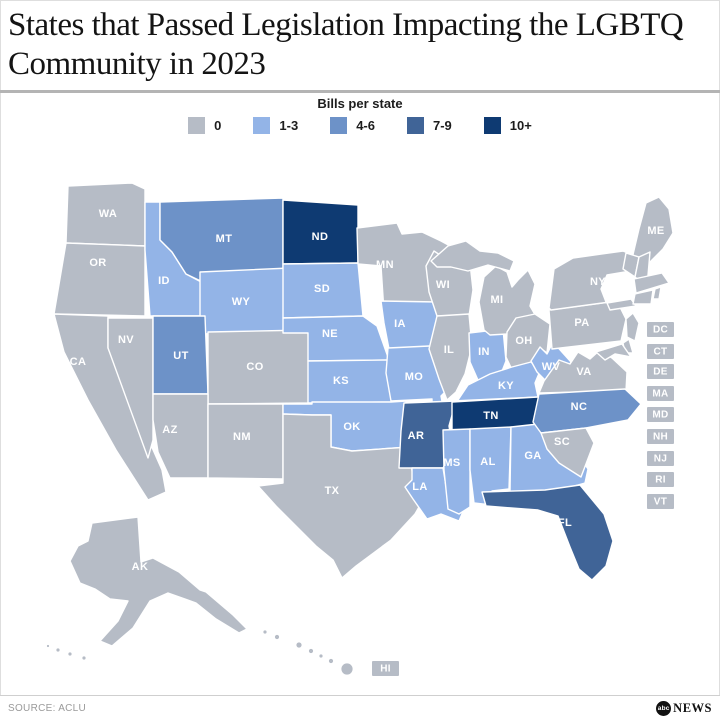  Describe the element at coordinates (660, 480) in the screenshot. I see `state-ri-label: RI` at that location.